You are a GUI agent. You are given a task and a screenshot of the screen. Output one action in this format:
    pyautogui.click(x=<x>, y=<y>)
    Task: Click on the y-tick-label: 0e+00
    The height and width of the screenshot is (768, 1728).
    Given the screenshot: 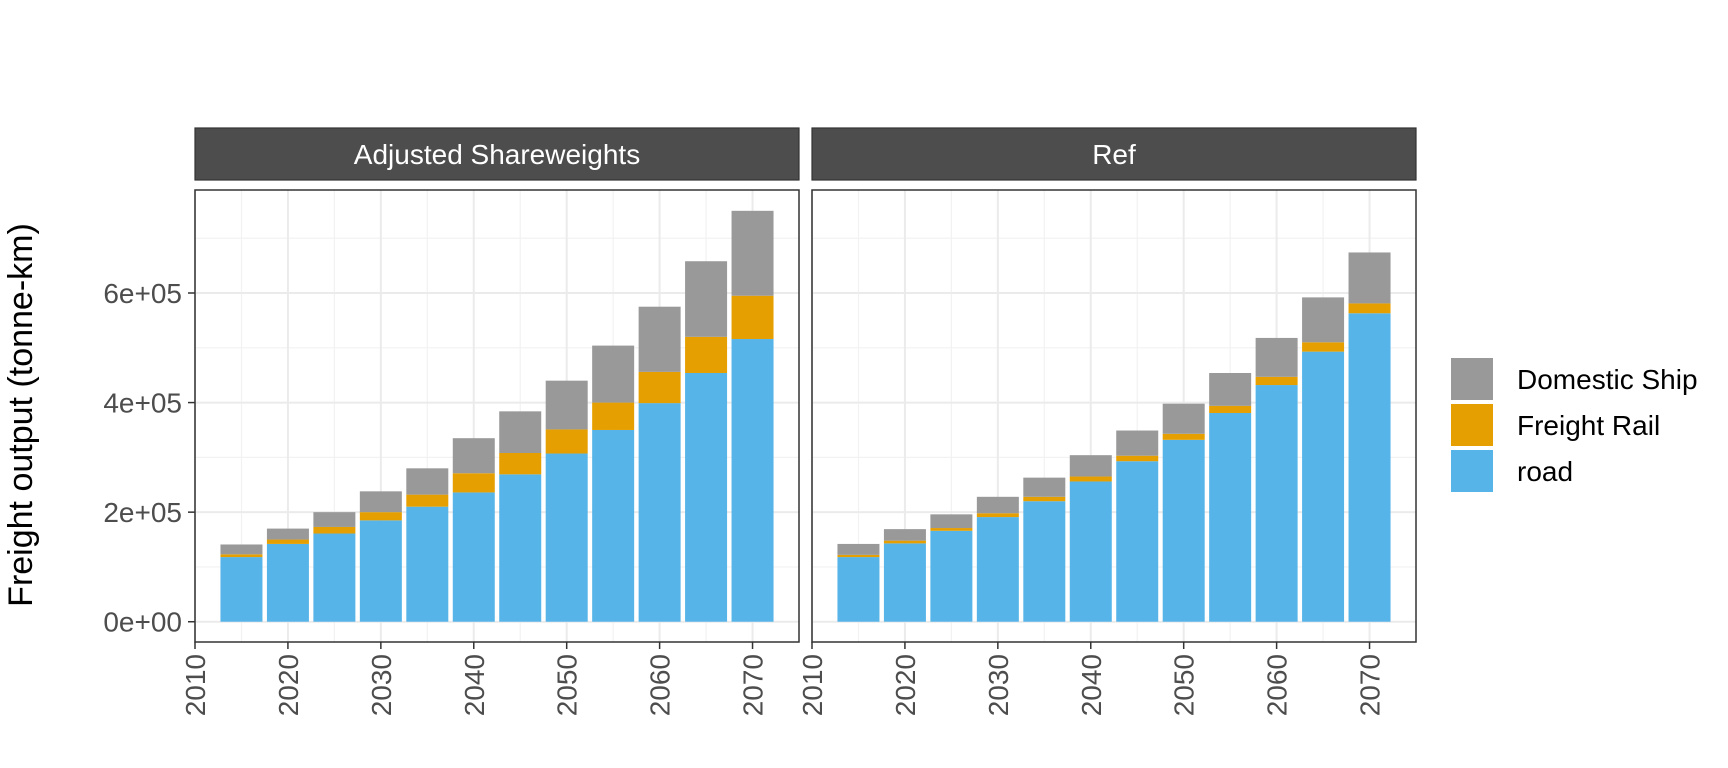 What is the action you would take?
    pyautogui.click(x=142, y=622)
    